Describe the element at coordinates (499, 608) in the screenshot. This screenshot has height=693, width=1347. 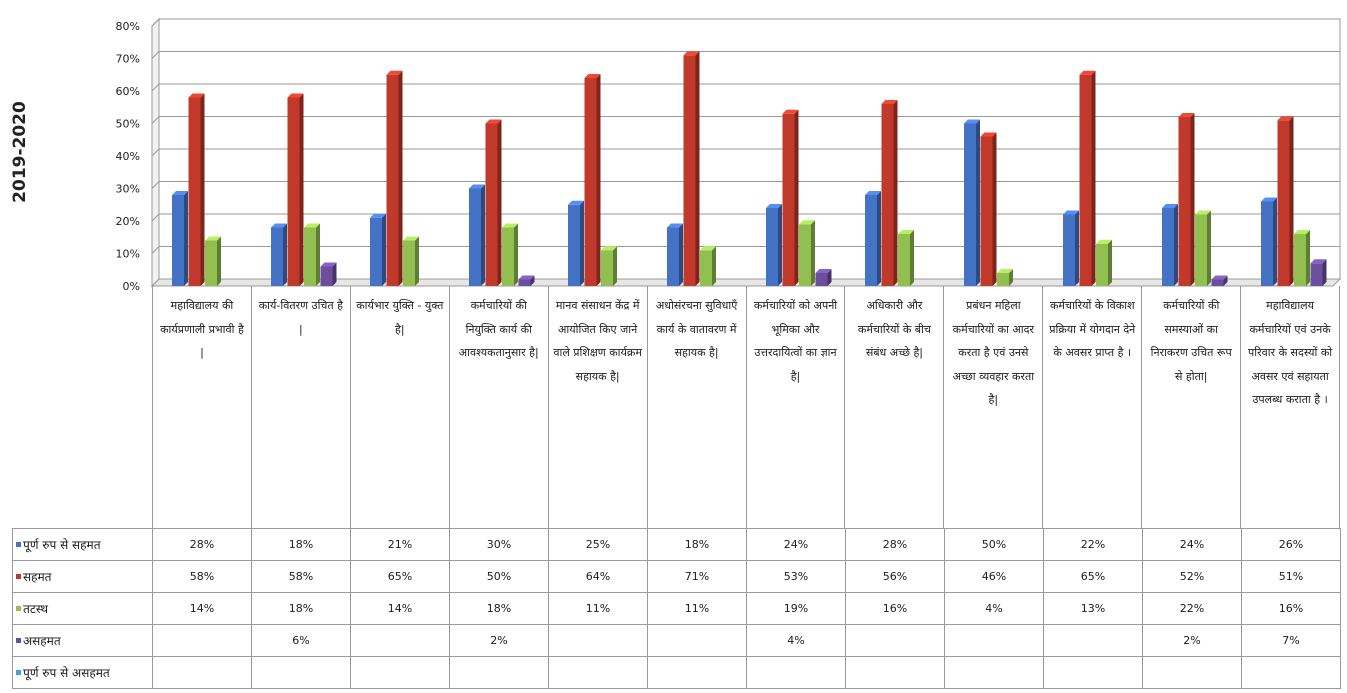
I see `data-label: 18%` at that location.